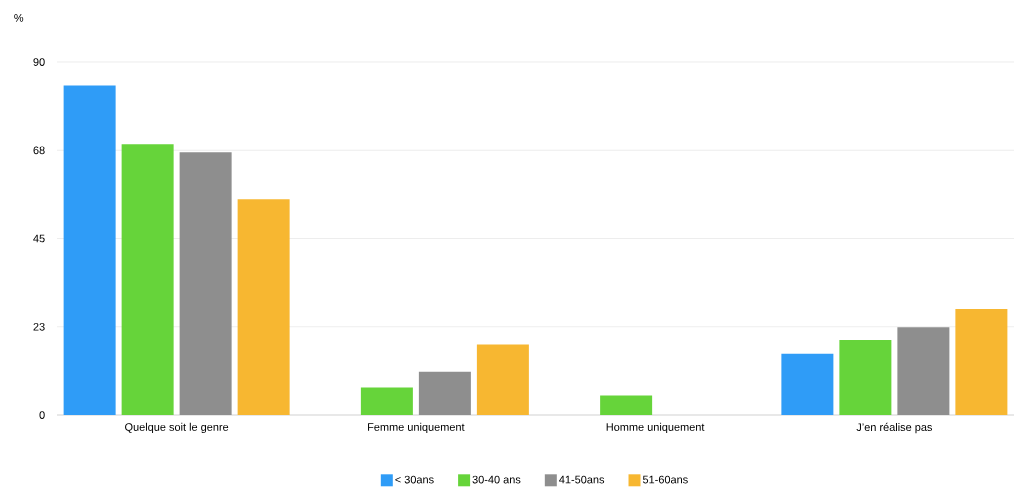  Describe the element at coordinates (655, 428) in the screenshot. I see `x-tick-label: Homme uniquement` at that location.